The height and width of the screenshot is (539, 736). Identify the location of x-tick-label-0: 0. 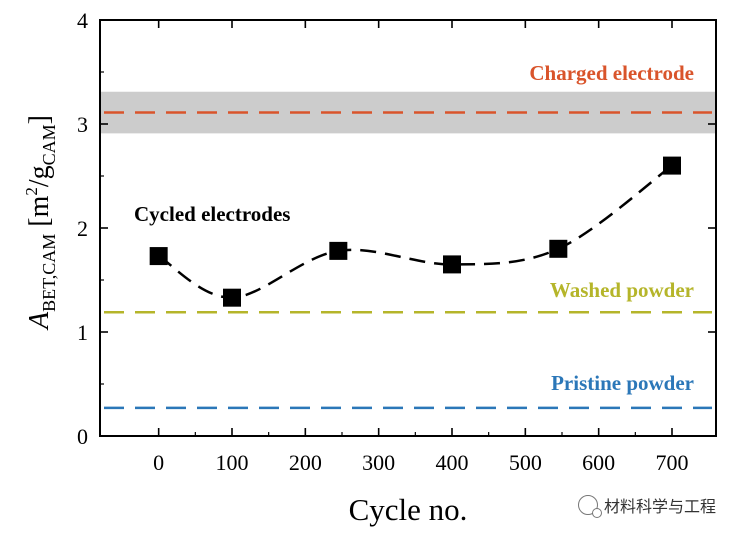
(158, 462).